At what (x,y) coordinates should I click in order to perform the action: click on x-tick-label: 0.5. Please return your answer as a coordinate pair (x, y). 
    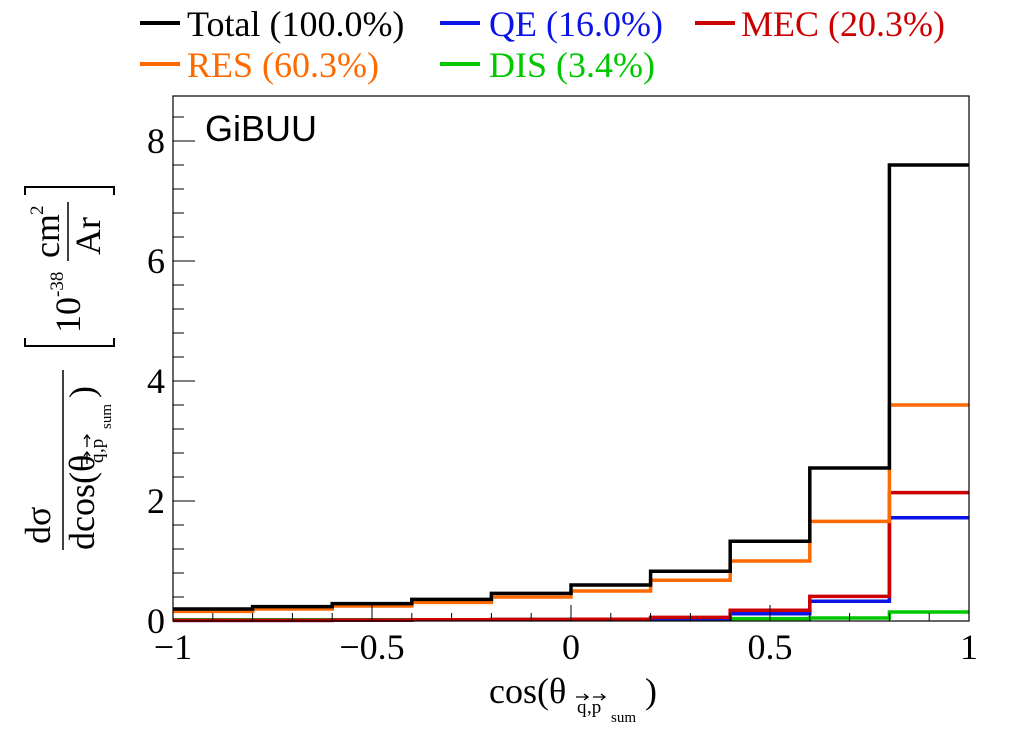
    Looking at the image, I should click on (770, 647).